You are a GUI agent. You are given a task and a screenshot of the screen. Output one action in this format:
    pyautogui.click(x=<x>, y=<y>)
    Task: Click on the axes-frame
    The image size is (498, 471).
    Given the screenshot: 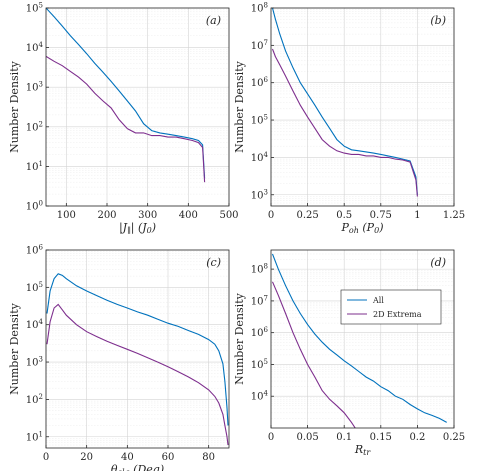 What is the action you would take?
    pyautogui.click(x=362, y=339)
    